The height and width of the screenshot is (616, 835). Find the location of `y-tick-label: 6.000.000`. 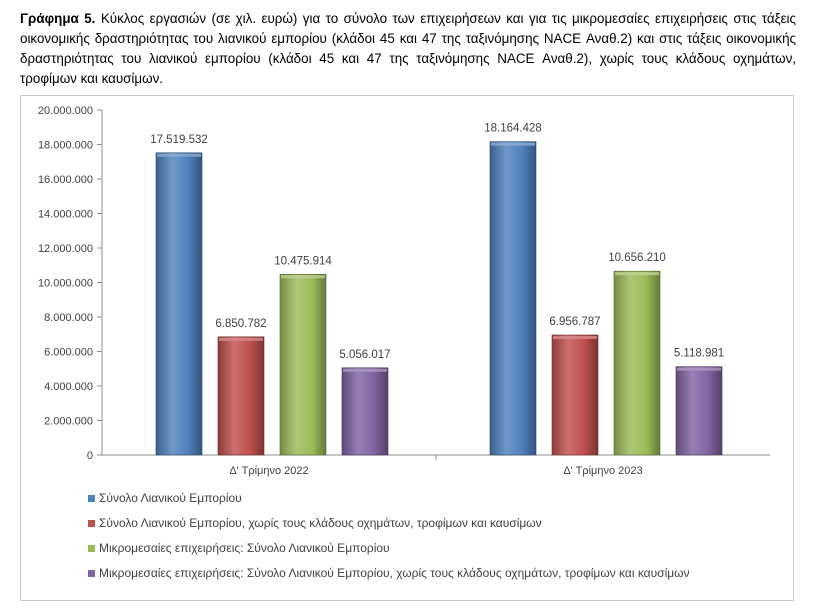

y-tick-label: 6.000.000 is located at coordinates (68, 353).